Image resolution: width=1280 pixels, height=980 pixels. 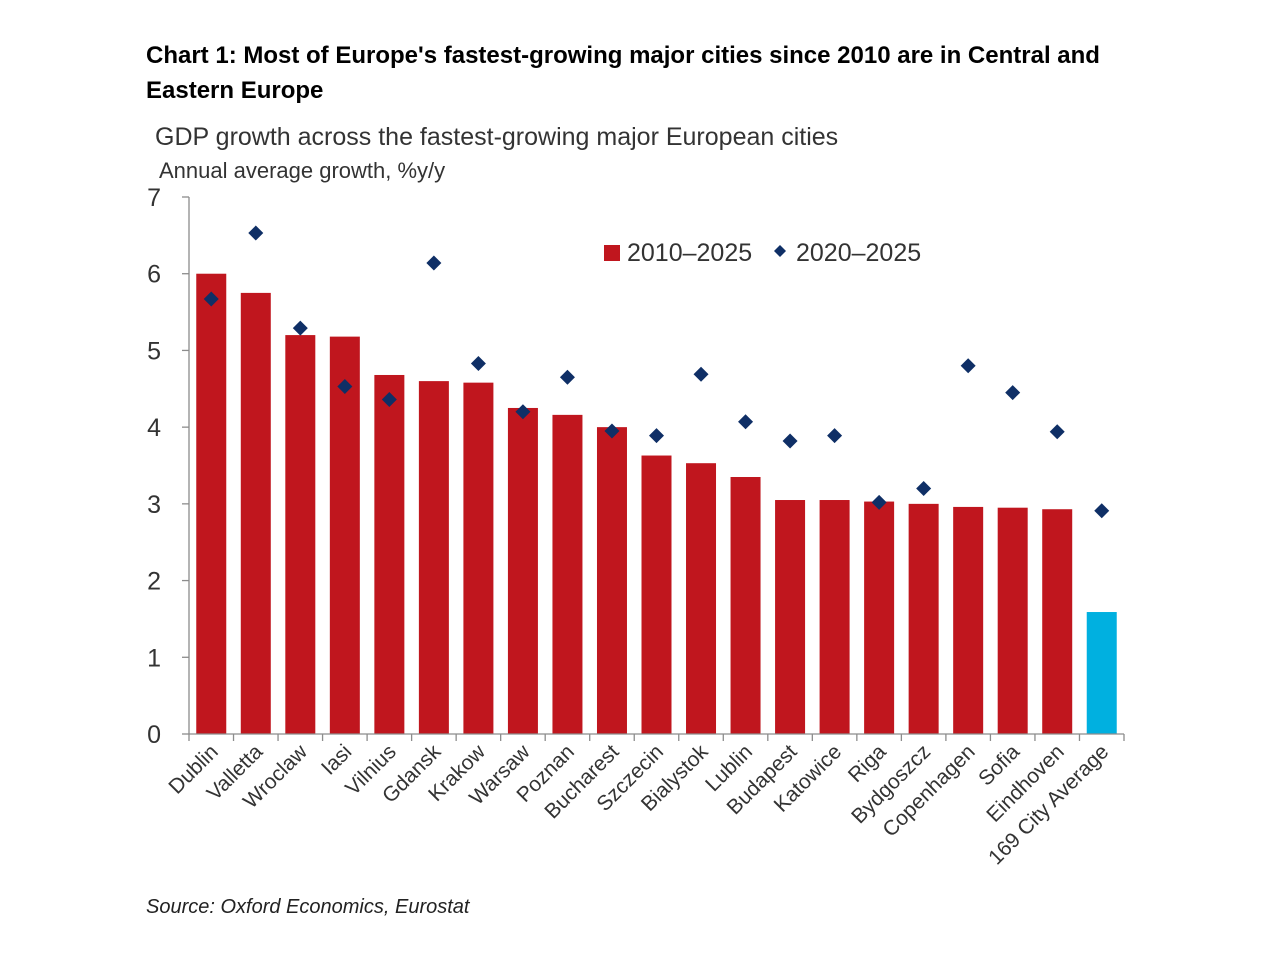 I want to click on bar-valletta, so click(x=255, y=513).